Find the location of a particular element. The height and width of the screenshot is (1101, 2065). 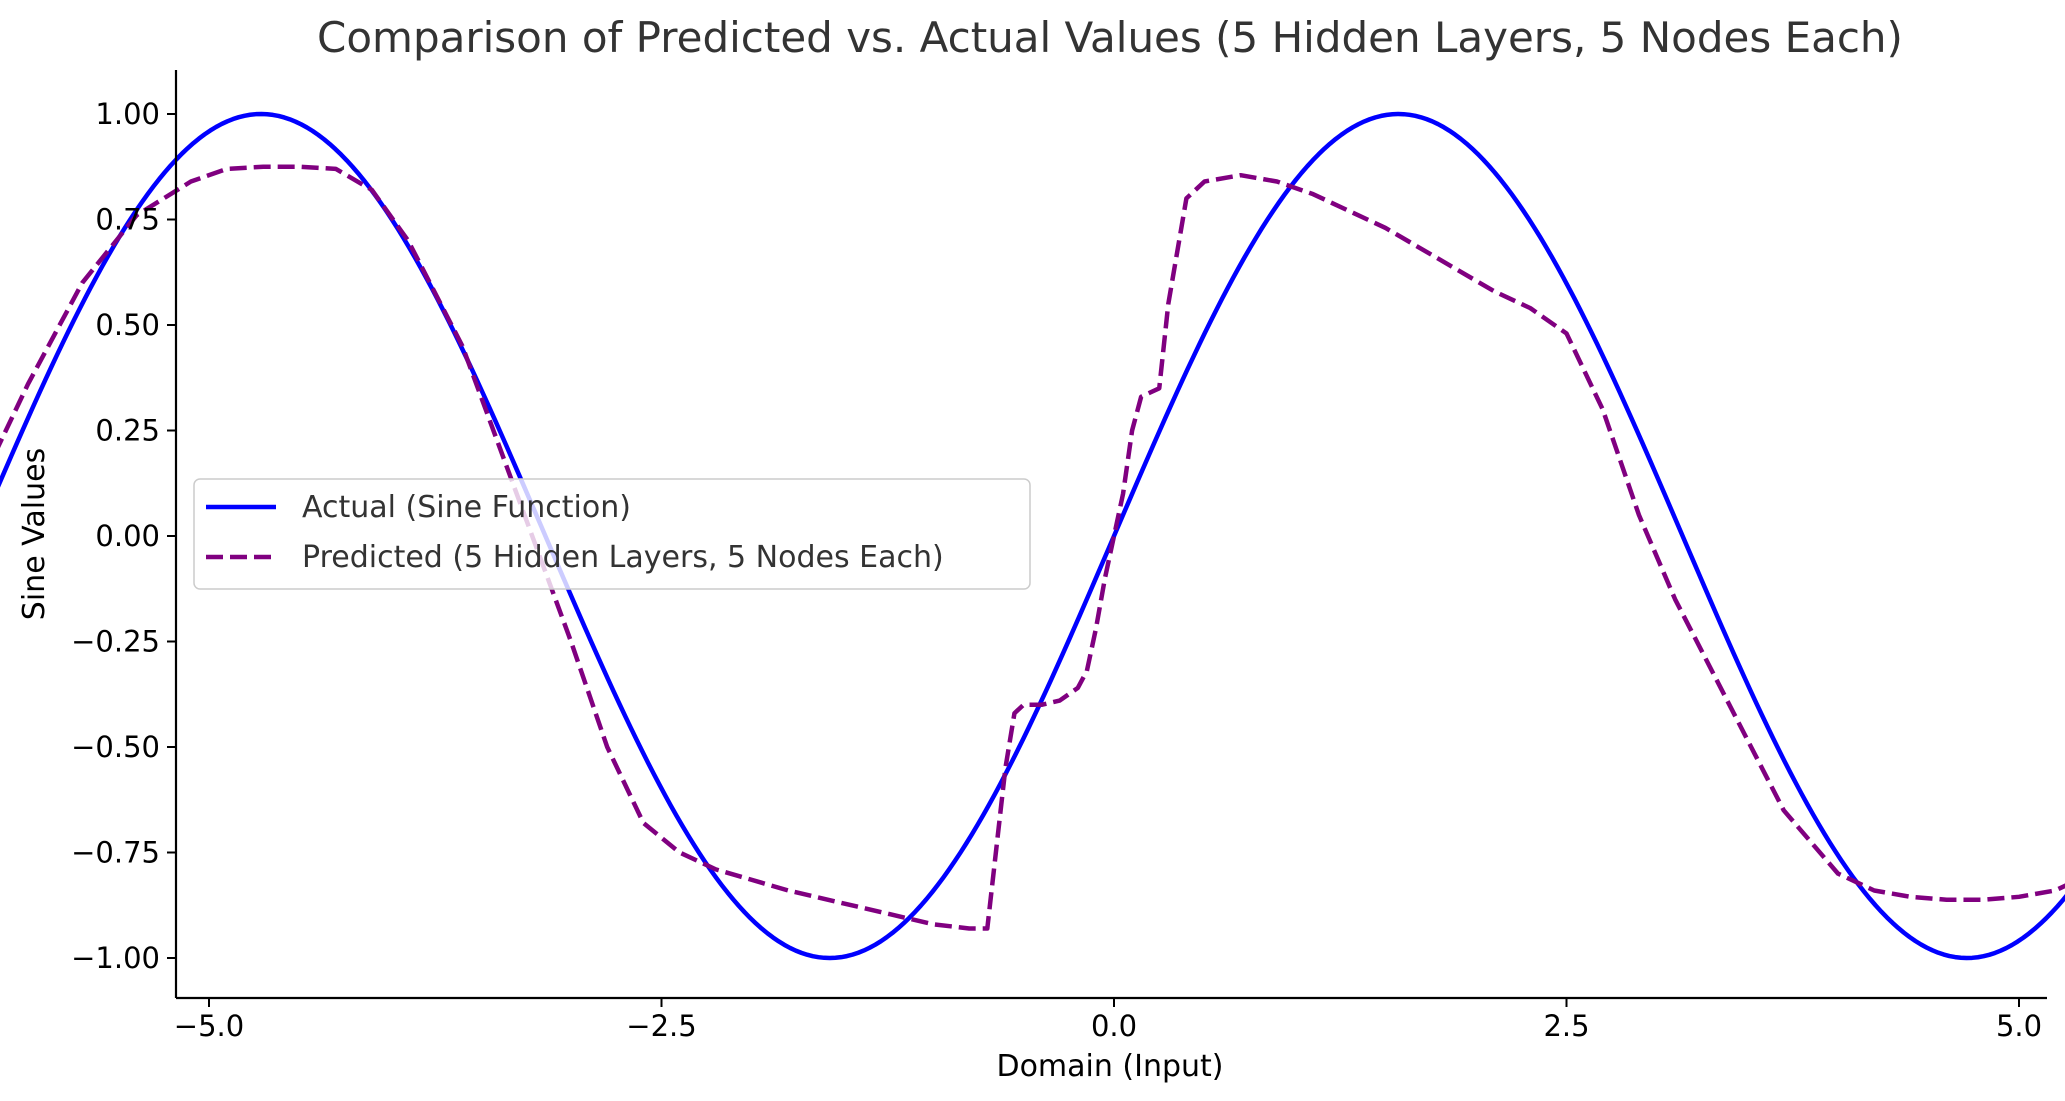

legend-frame is located at coordinates (612, 534).